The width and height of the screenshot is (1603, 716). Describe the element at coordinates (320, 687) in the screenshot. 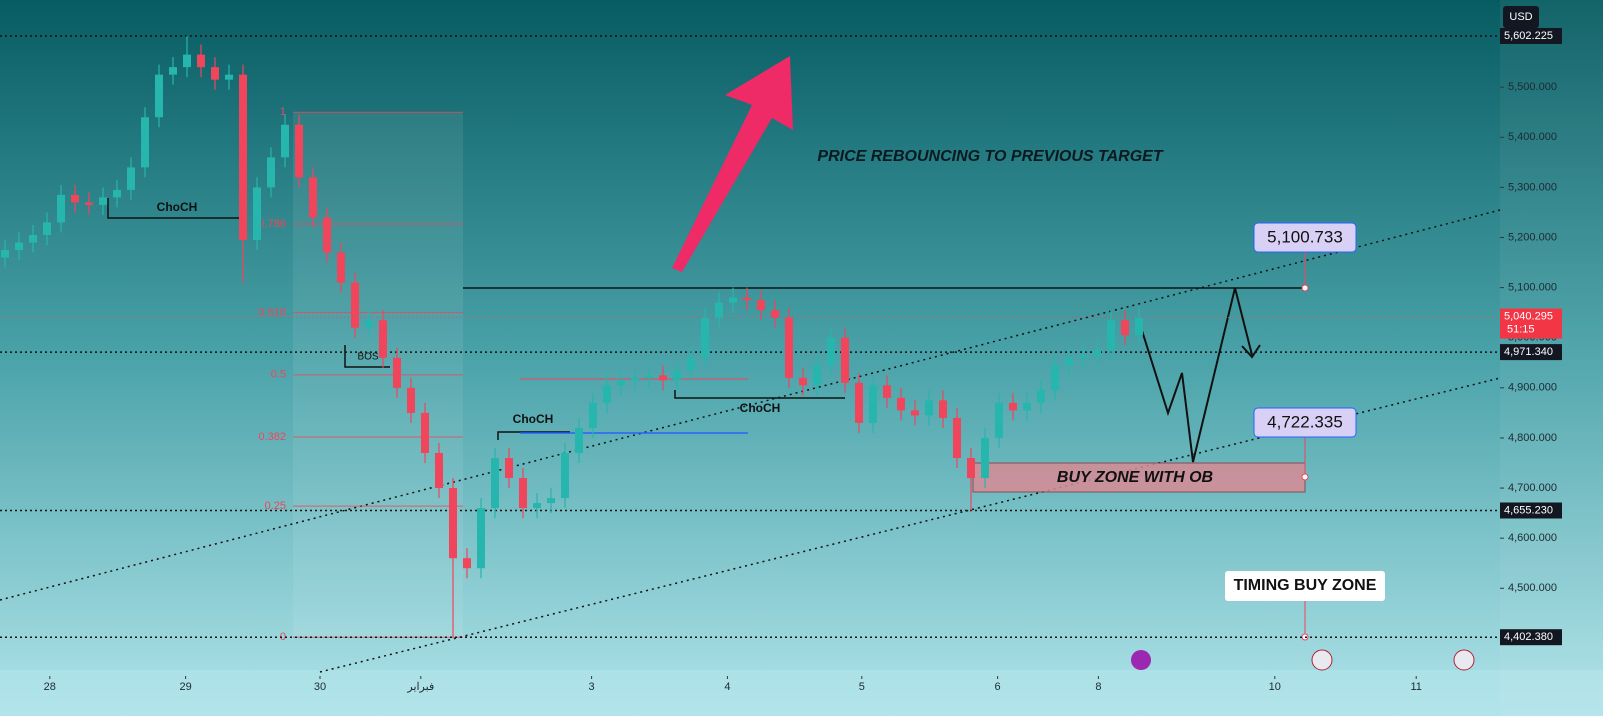

I see `x-tick-label: 30` at that location.